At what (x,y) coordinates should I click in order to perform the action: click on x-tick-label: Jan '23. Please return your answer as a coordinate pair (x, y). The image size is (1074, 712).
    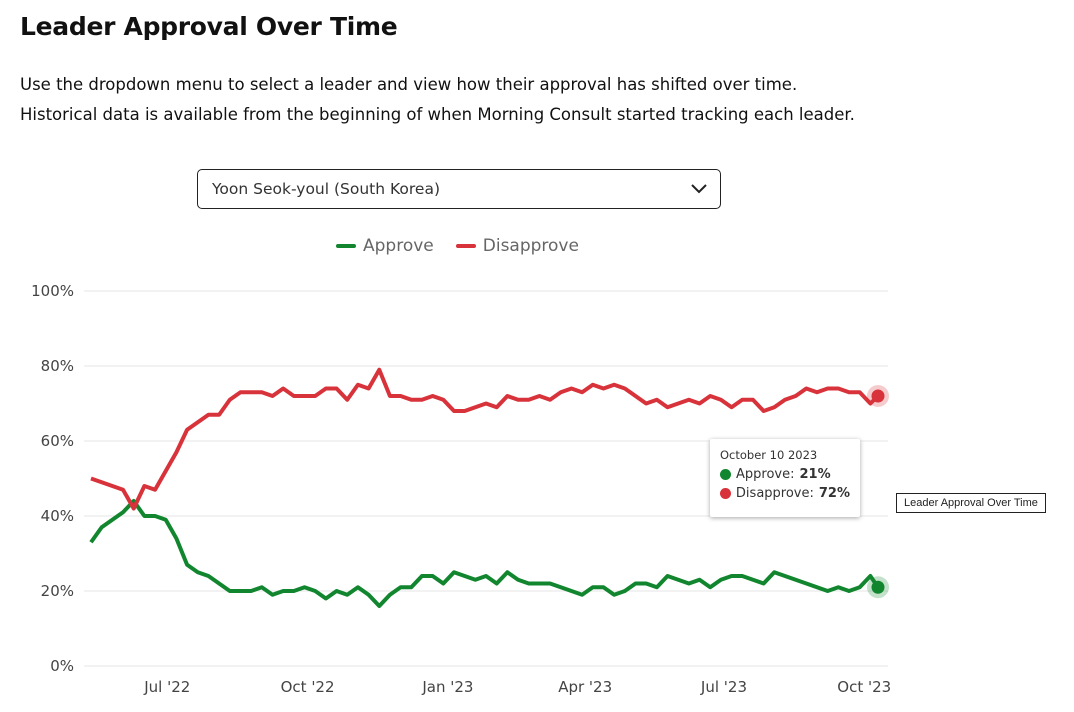
    Looking at the image, I should click on (447, 687).